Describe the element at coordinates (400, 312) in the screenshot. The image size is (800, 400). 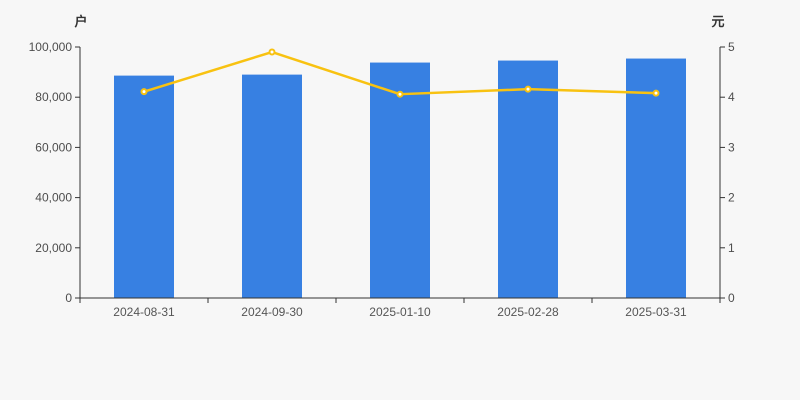
I see `x-axis-category-label: 2025-01-10` at that location.